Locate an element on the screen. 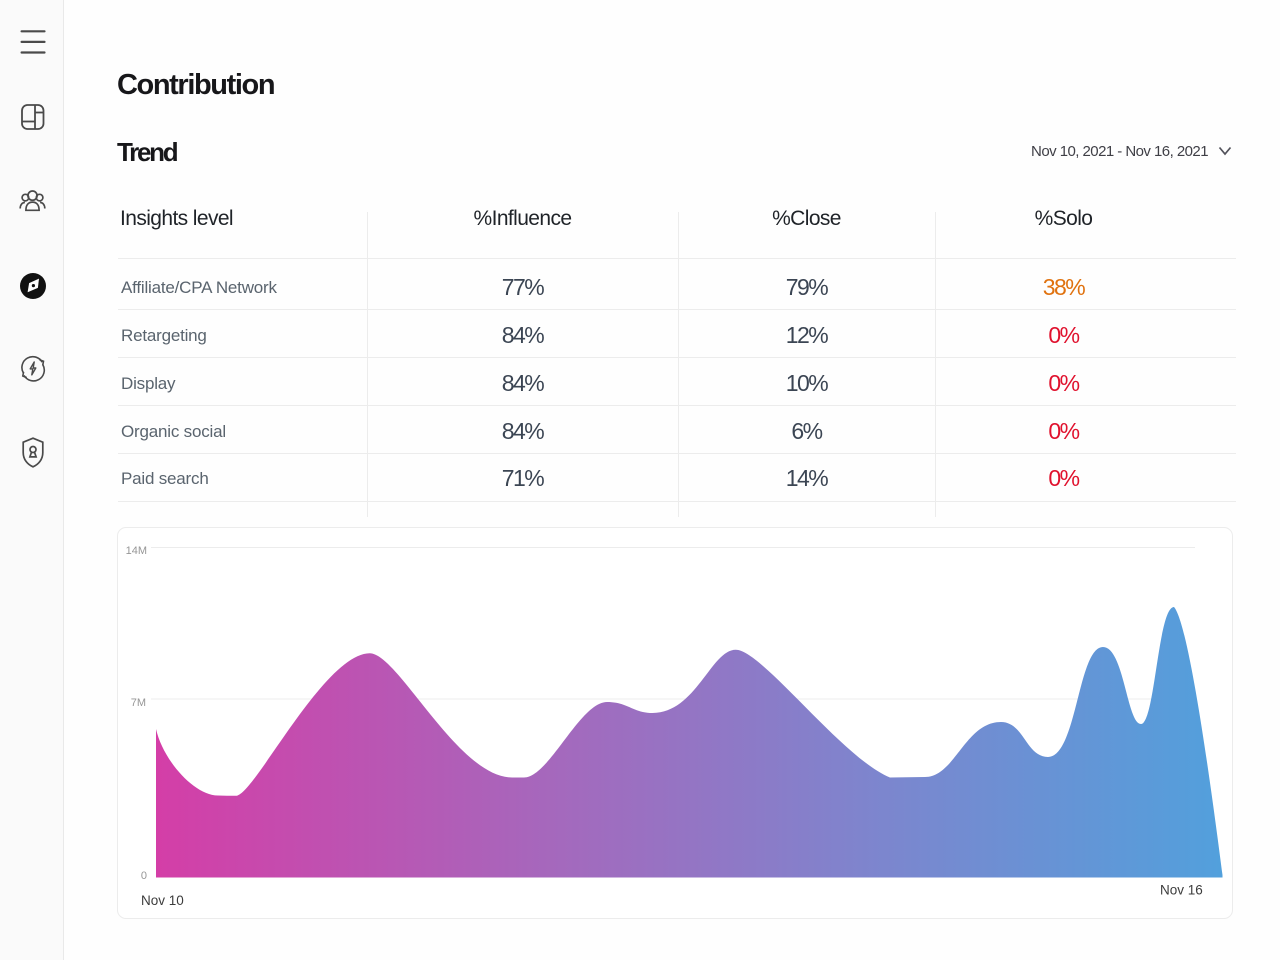 The image size is (1280, 960). svg-text: 14M is located at coordinates (136, 551).